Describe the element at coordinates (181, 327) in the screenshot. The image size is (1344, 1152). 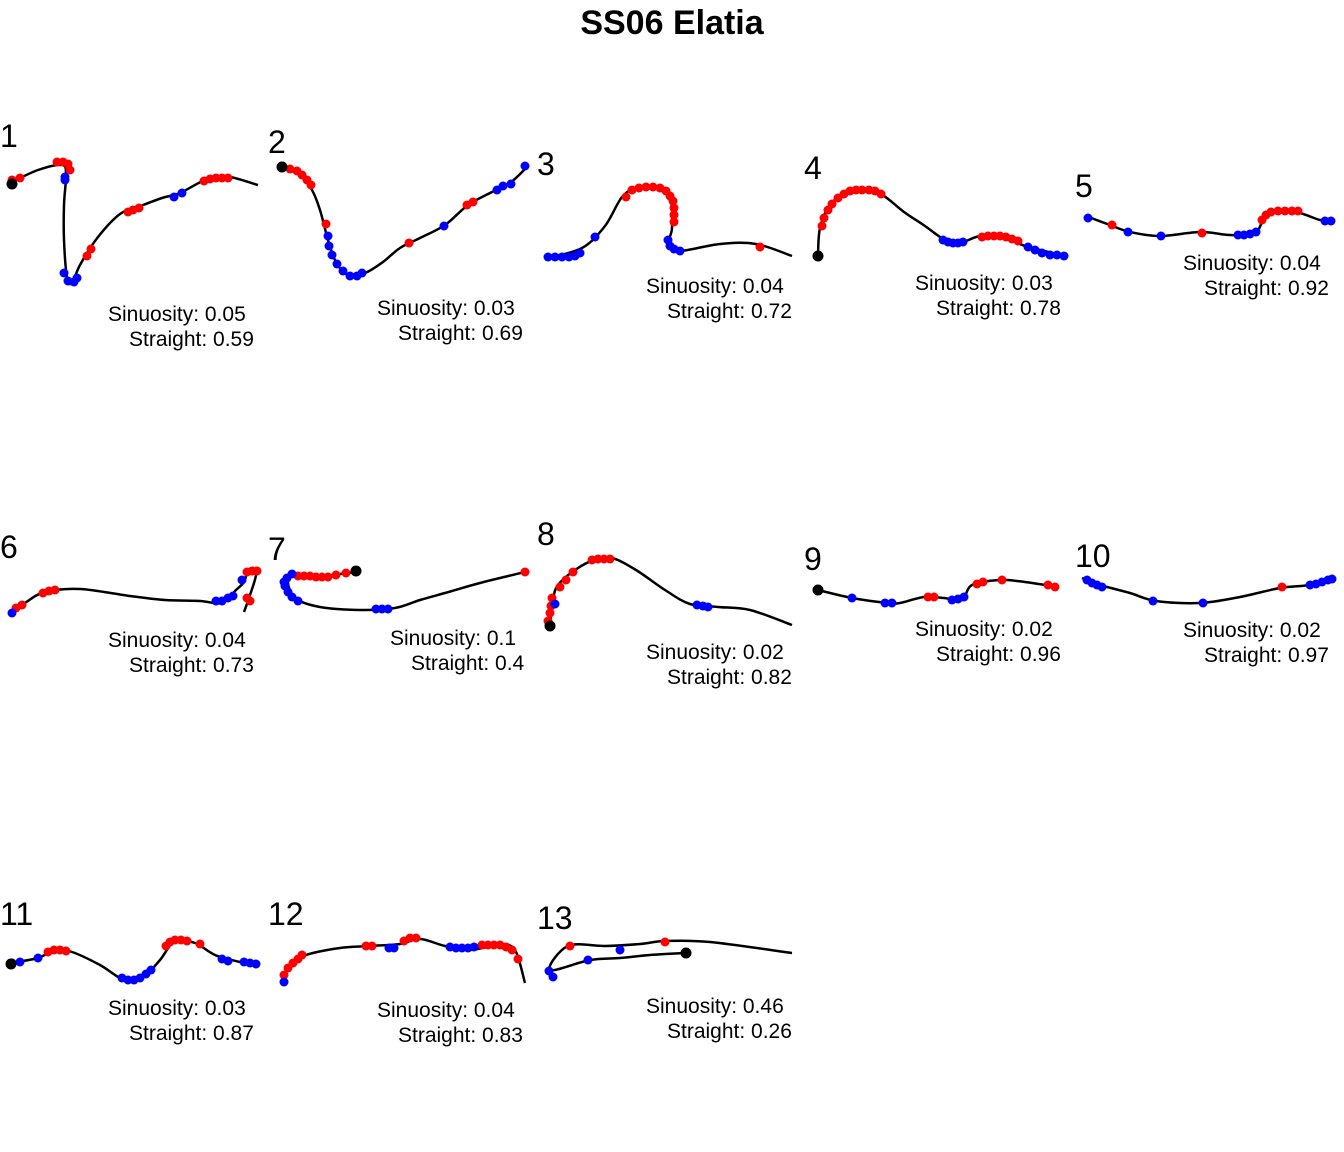
I see `panel-1-stats: Sinuosity: 0.05 Straight: 0.59` at that location.